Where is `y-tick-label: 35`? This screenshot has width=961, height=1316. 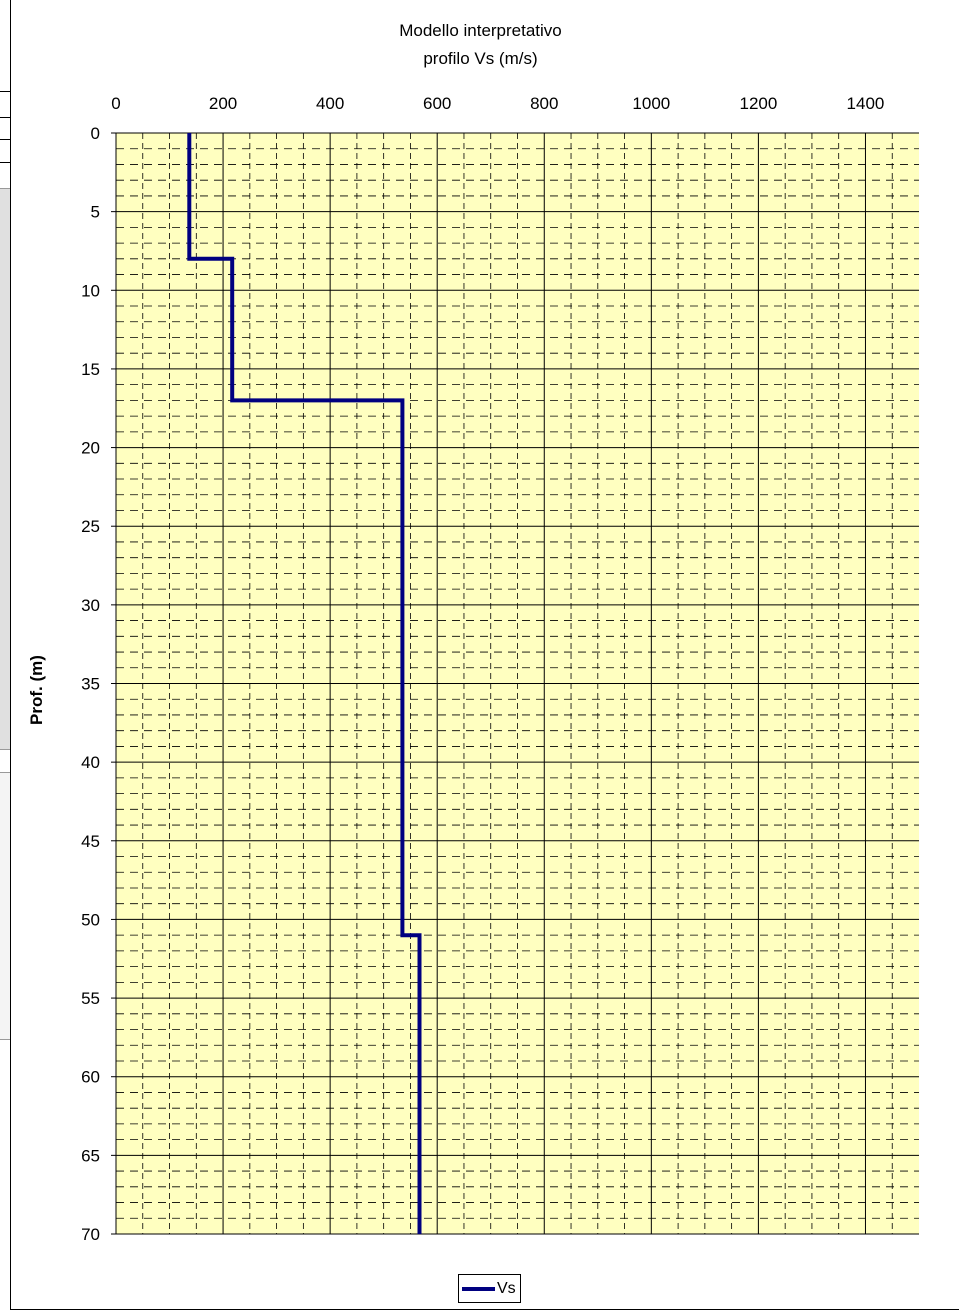
y-tick-label: 35 is located at coordinates (90, 684).